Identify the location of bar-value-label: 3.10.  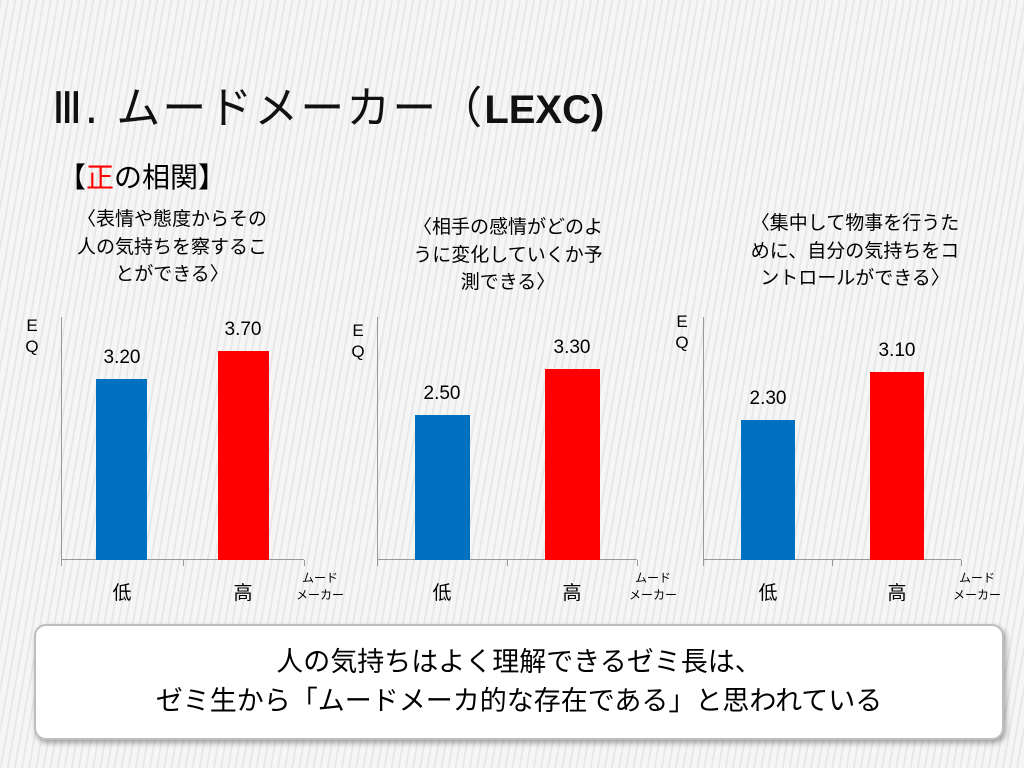
(897, 350).